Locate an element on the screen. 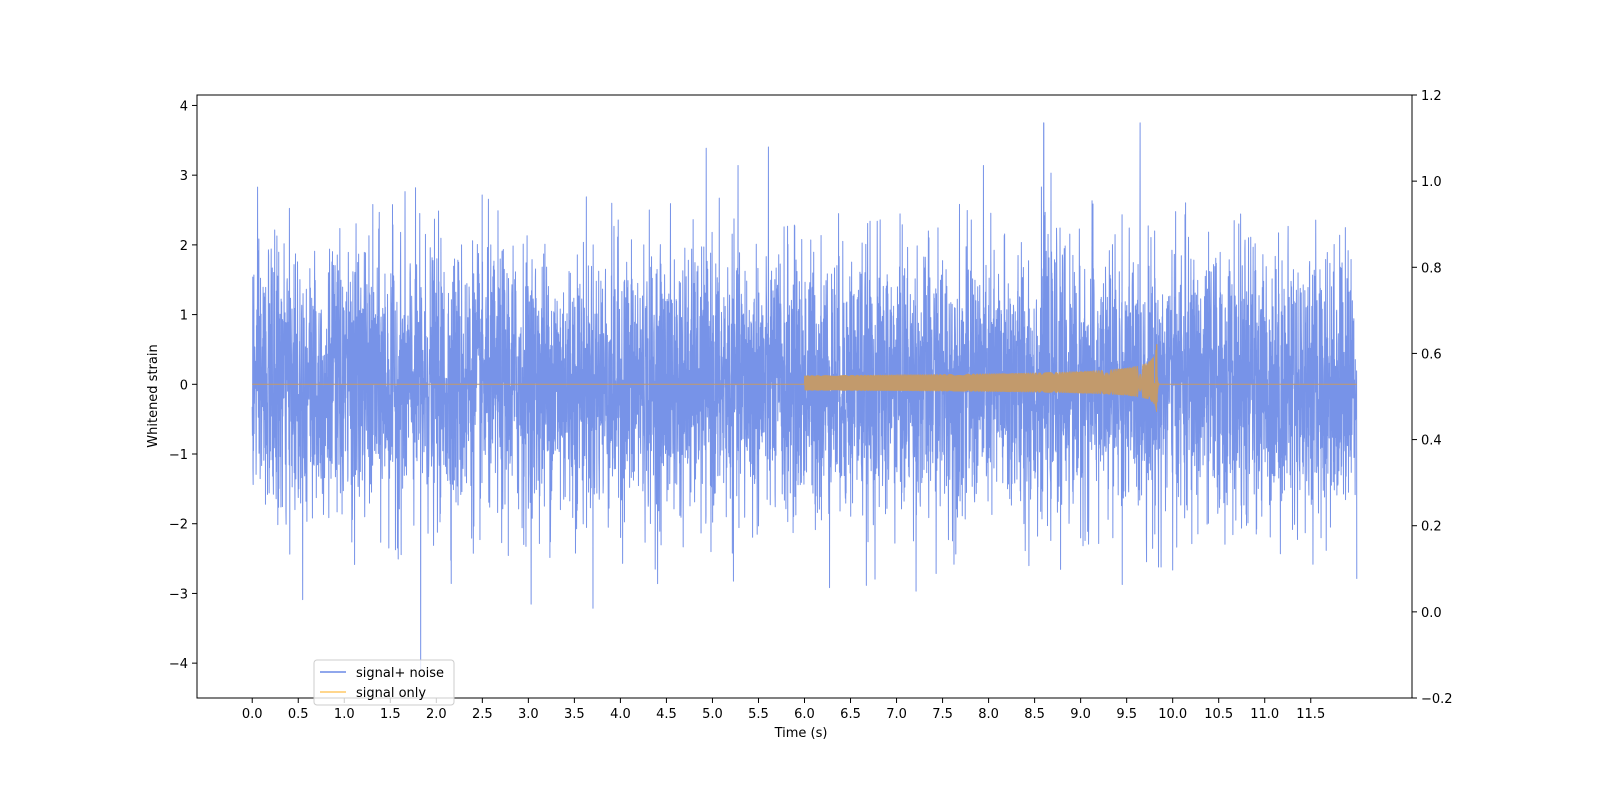  y-tick-label-left: 2 is located at coordinates (184, 246).